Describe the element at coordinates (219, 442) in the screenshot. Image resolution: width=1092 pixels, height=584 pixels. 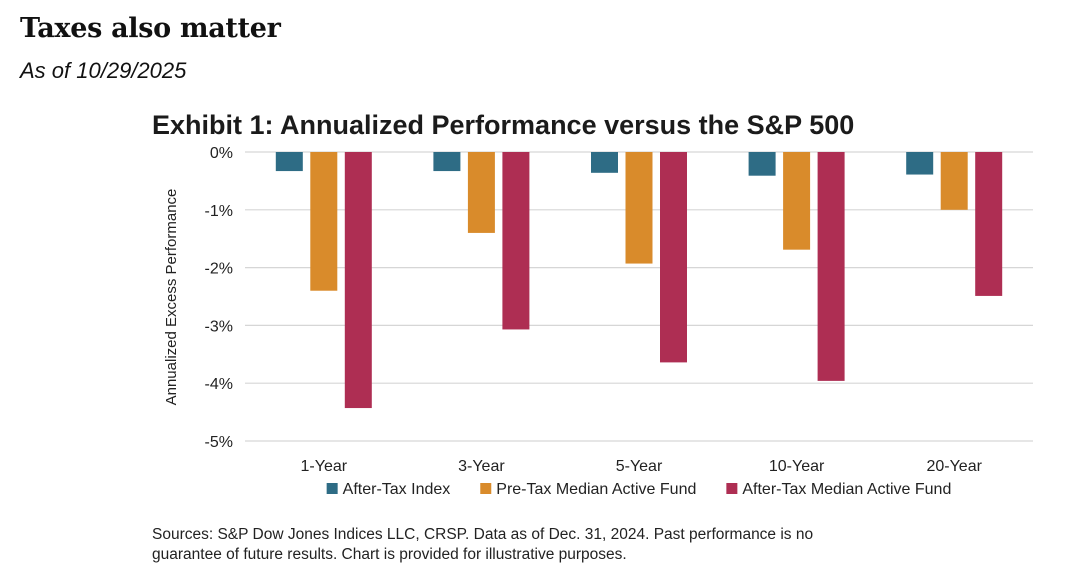
I see `y-tick-label: -5%` at that location.